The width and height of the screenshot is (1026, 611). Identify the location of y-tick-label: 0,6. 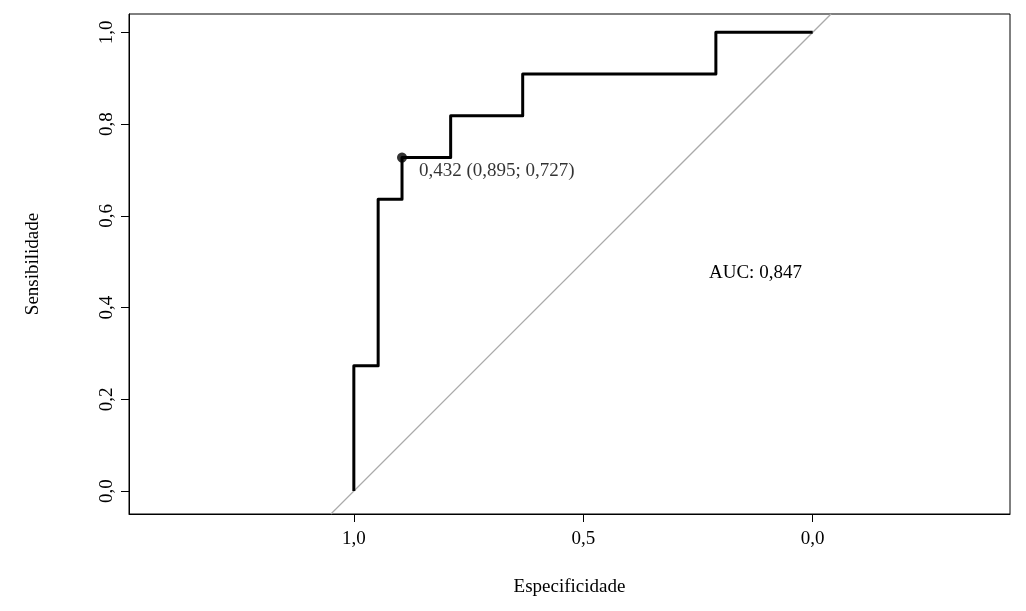
(105, 215).